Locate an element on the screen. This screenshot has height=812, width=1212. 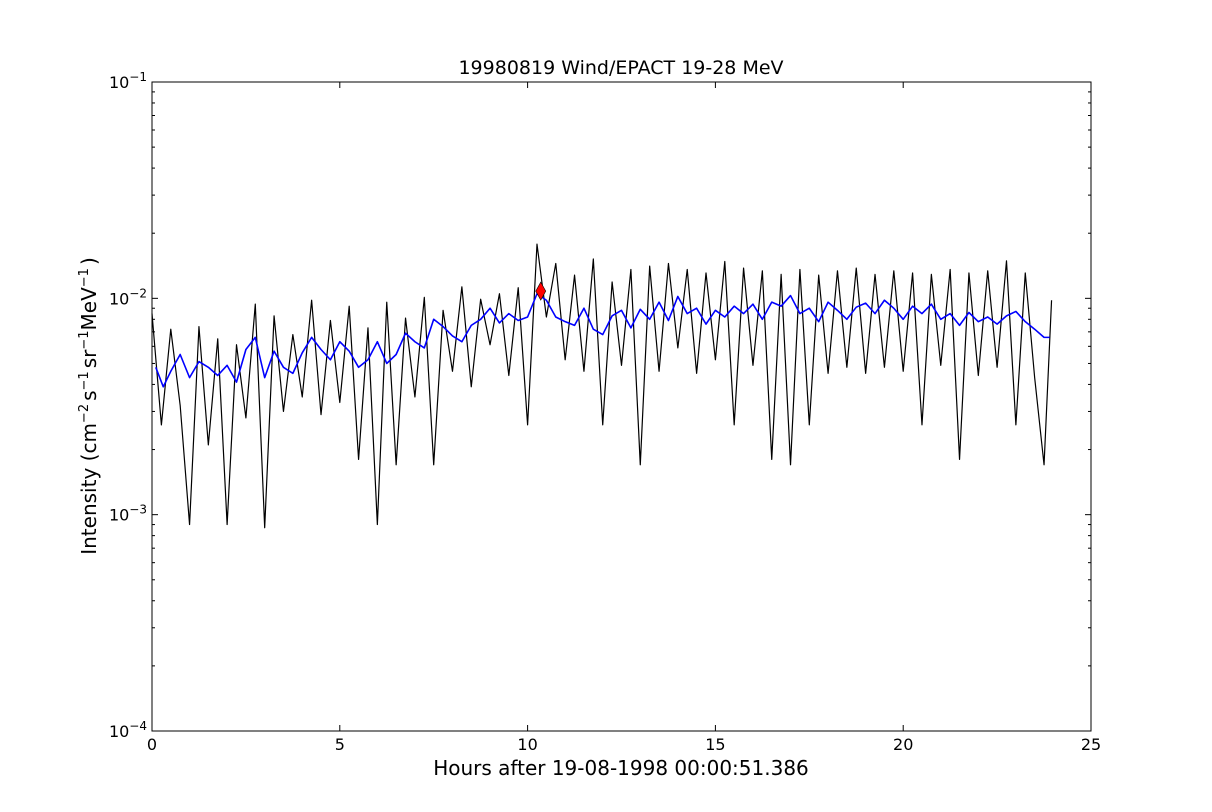
y-label-suffix: ) is located at coordinates (89, 261).